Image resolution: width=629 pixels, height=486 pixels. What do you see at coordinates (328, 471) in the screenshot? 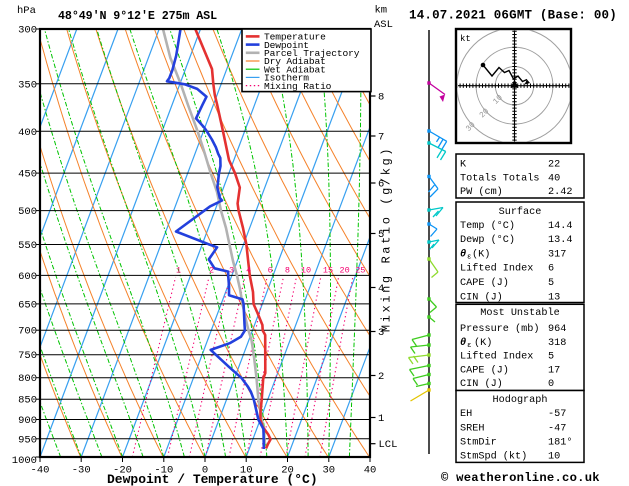
I see `svg-text: 30` at bounding box center [328, 471].